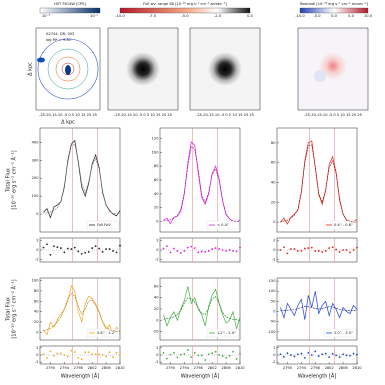 This screenshot has width=385, height=385. What do you see at coordinates (317, 16) in the screenshot?
I see `colorbar-tick: -5.0` at bounding box center [317, 16].